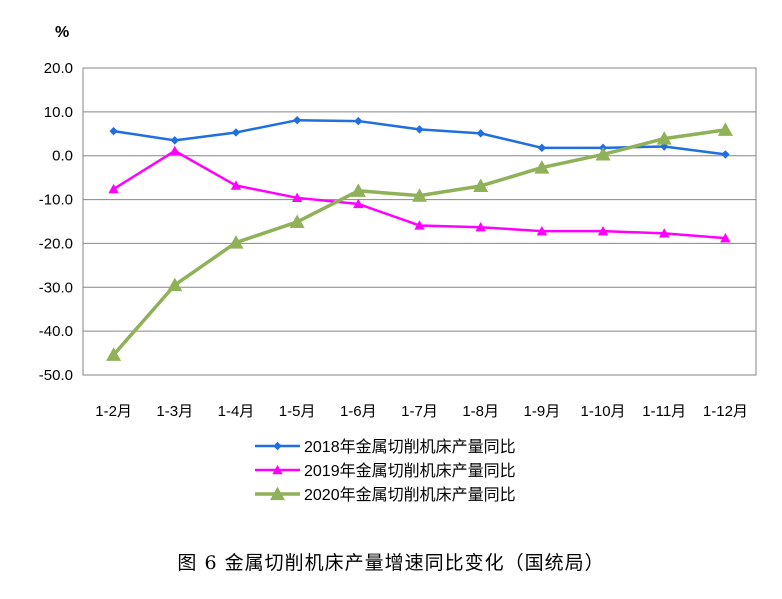 This screenshot has width=782, height=599. What do you see at coordinates (56, 375) in the screenshot?
I see `y-tick-label: -50.0` at bounding box center [56, 375].